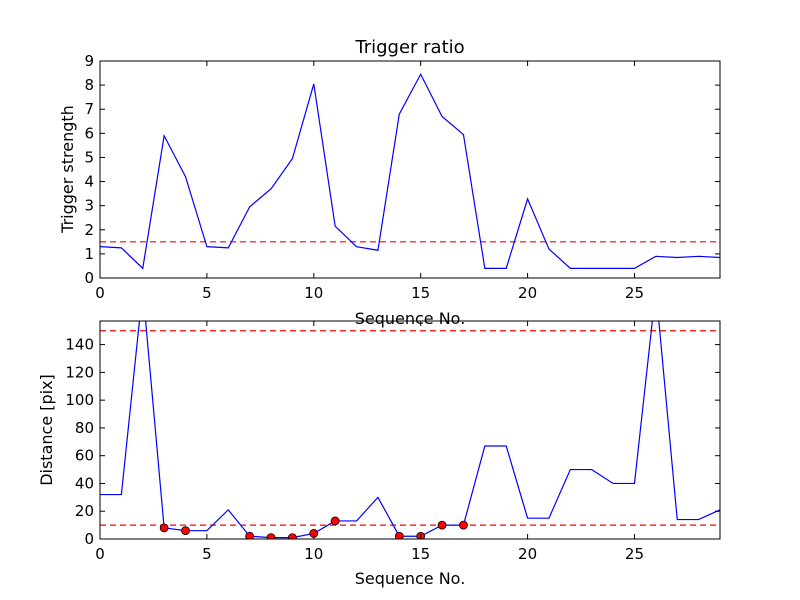  What do you see at coordinates (46, 430) in the screenshot?
I see `y-axis-label: Distance [pix]` at bounding box center [46, 430].